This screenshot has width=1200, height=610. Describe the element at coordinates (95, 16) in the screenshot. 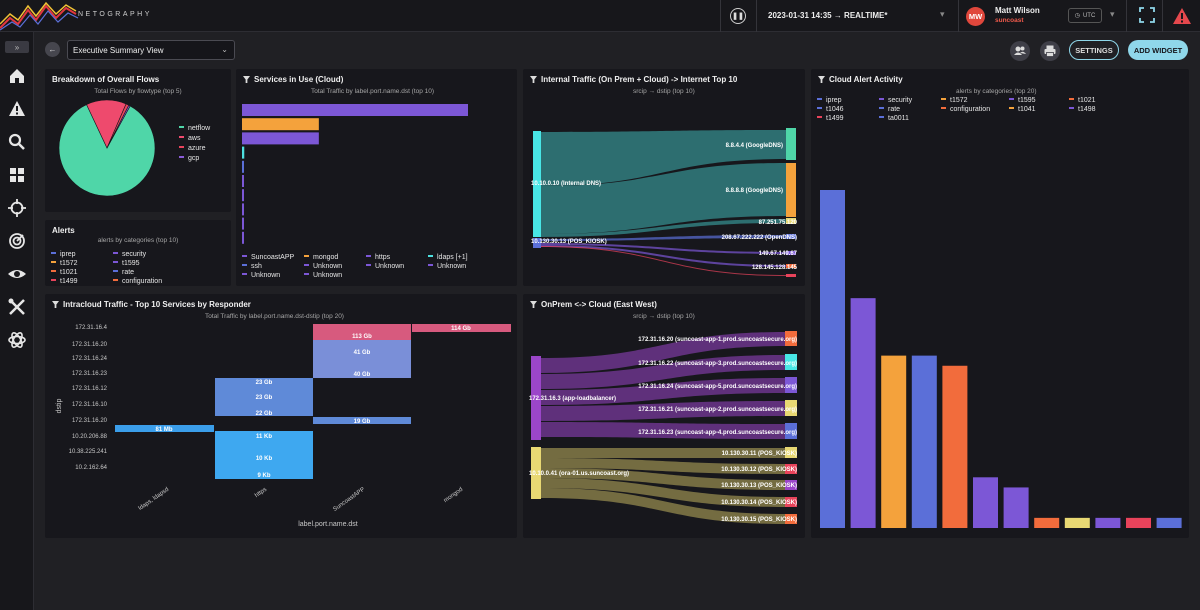

I see `netography-logo: NETOGRAPHY` at that location.